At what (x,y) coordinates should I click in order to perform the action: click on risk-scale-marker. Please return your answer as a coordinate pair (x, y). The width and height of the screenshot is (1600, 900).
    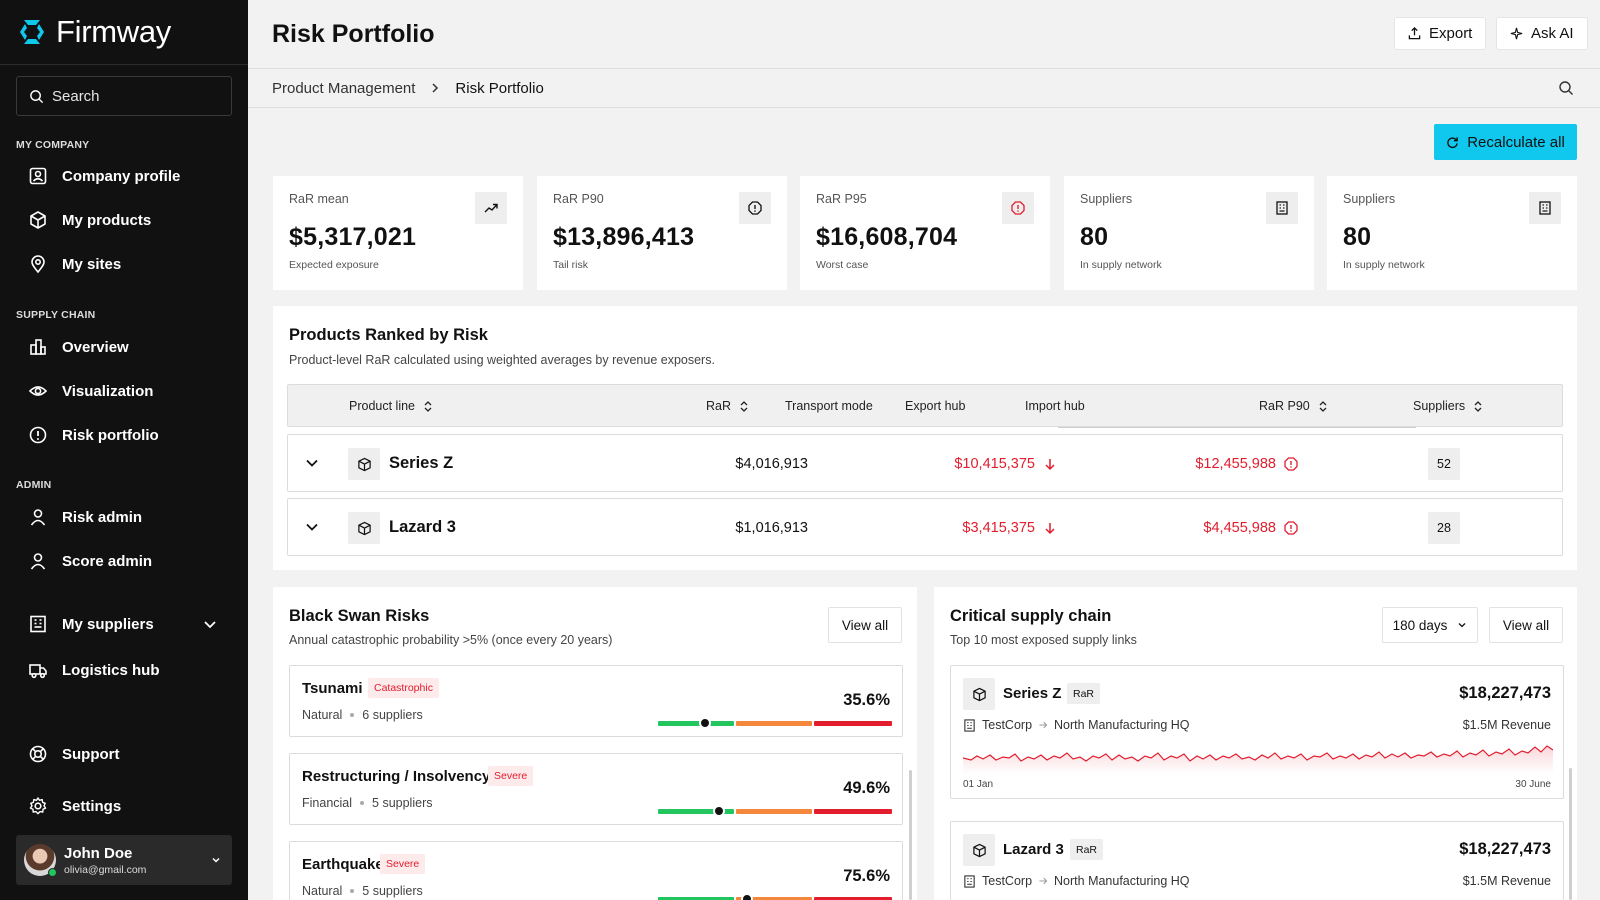
    Looking at the image, I should click on (746, 896).